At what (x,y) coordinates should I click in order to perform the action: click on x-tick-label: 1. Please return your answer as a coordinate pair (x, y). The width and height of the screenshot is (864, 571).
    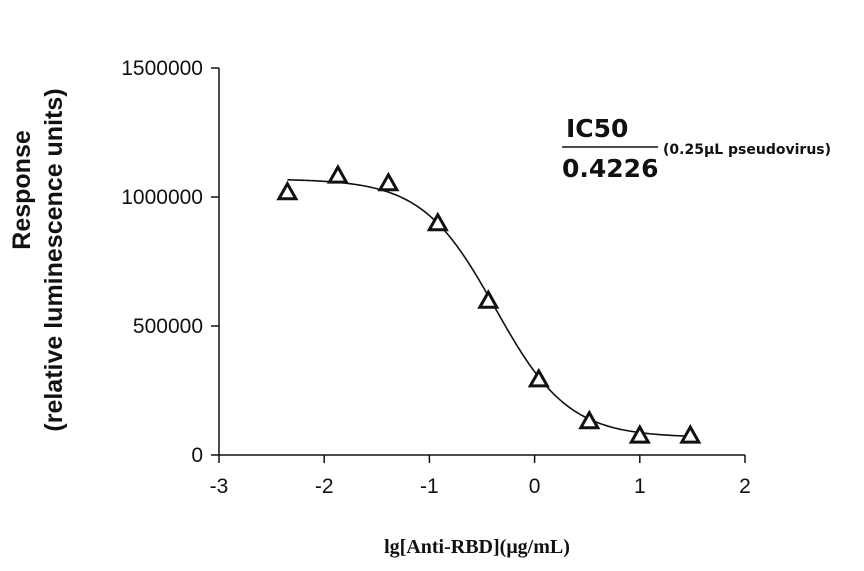
    Looking at the image, I should click on (640, 486).